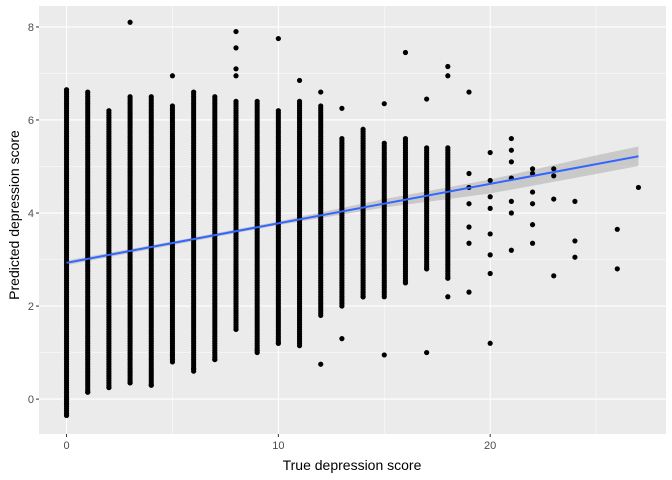  What do you see at coordinates (352, 465) in the screenshot?
I see `x-axis-title: True depression score` at bounding box center [352, 465].